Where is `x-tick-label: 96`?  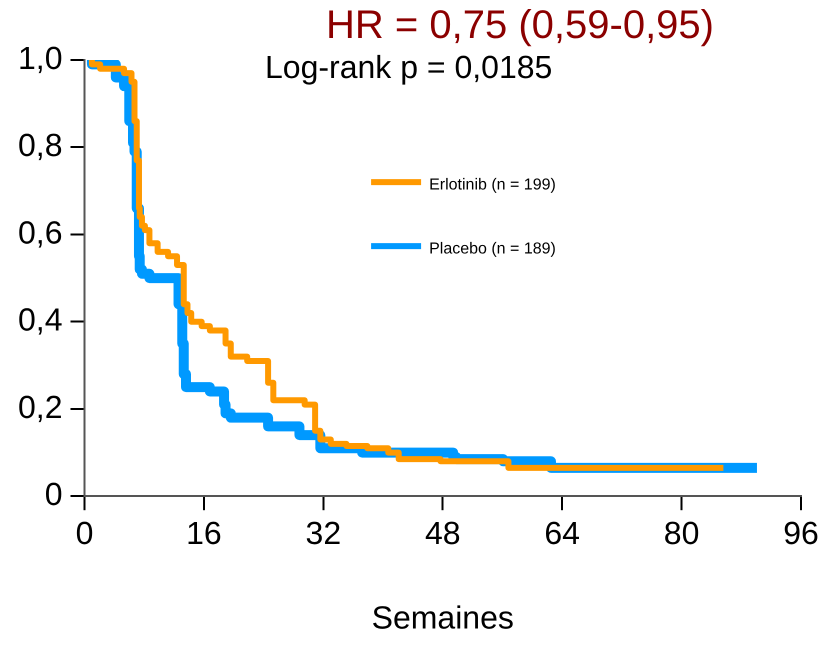 x-tick-label: 96 is located at coordinates (801, 533).